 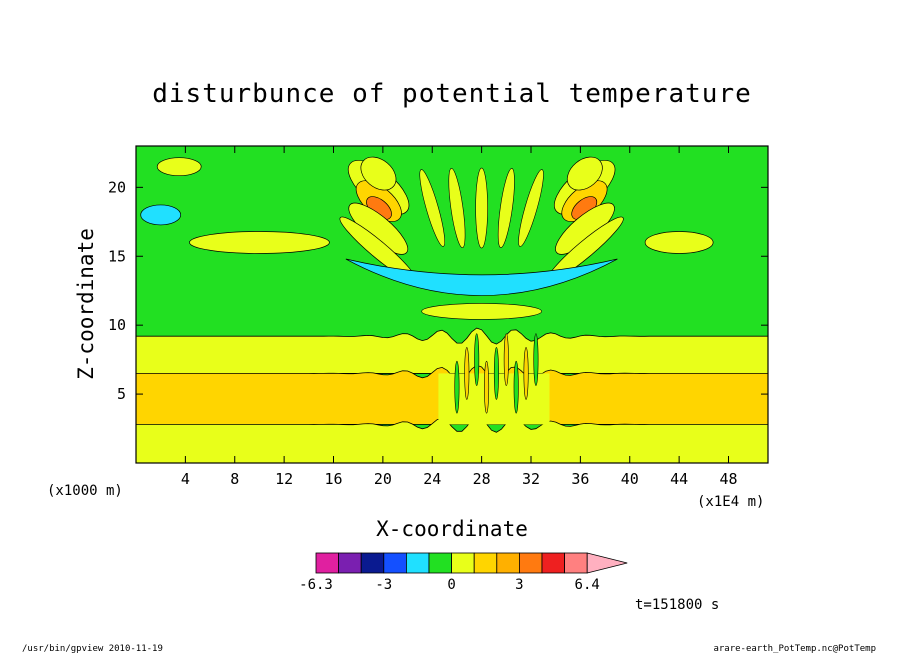 What do you see at coordinates (630, 479) in the screenshot?
I see `x-tick-label: 40` at bounding box center [630, 479].